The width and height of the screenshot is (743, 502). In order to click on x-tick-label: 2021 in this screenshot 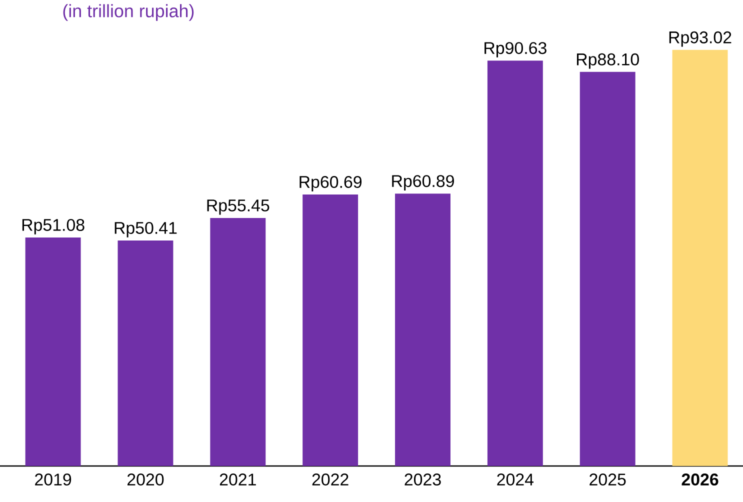, I will do `click(238, 480)`.